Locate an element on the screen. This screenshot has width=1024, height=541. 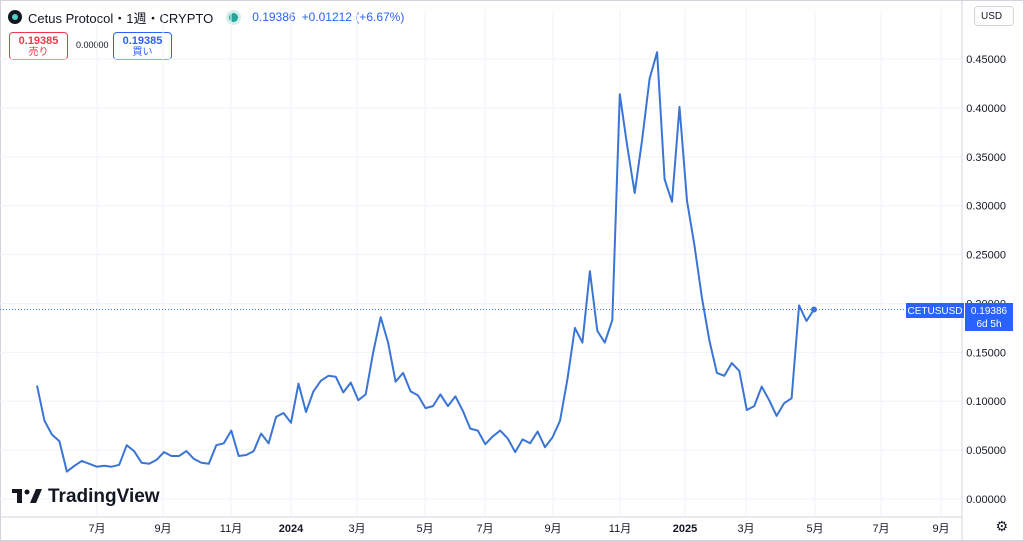
spread-value: 0.00000 is located at coordinates (92, 45).